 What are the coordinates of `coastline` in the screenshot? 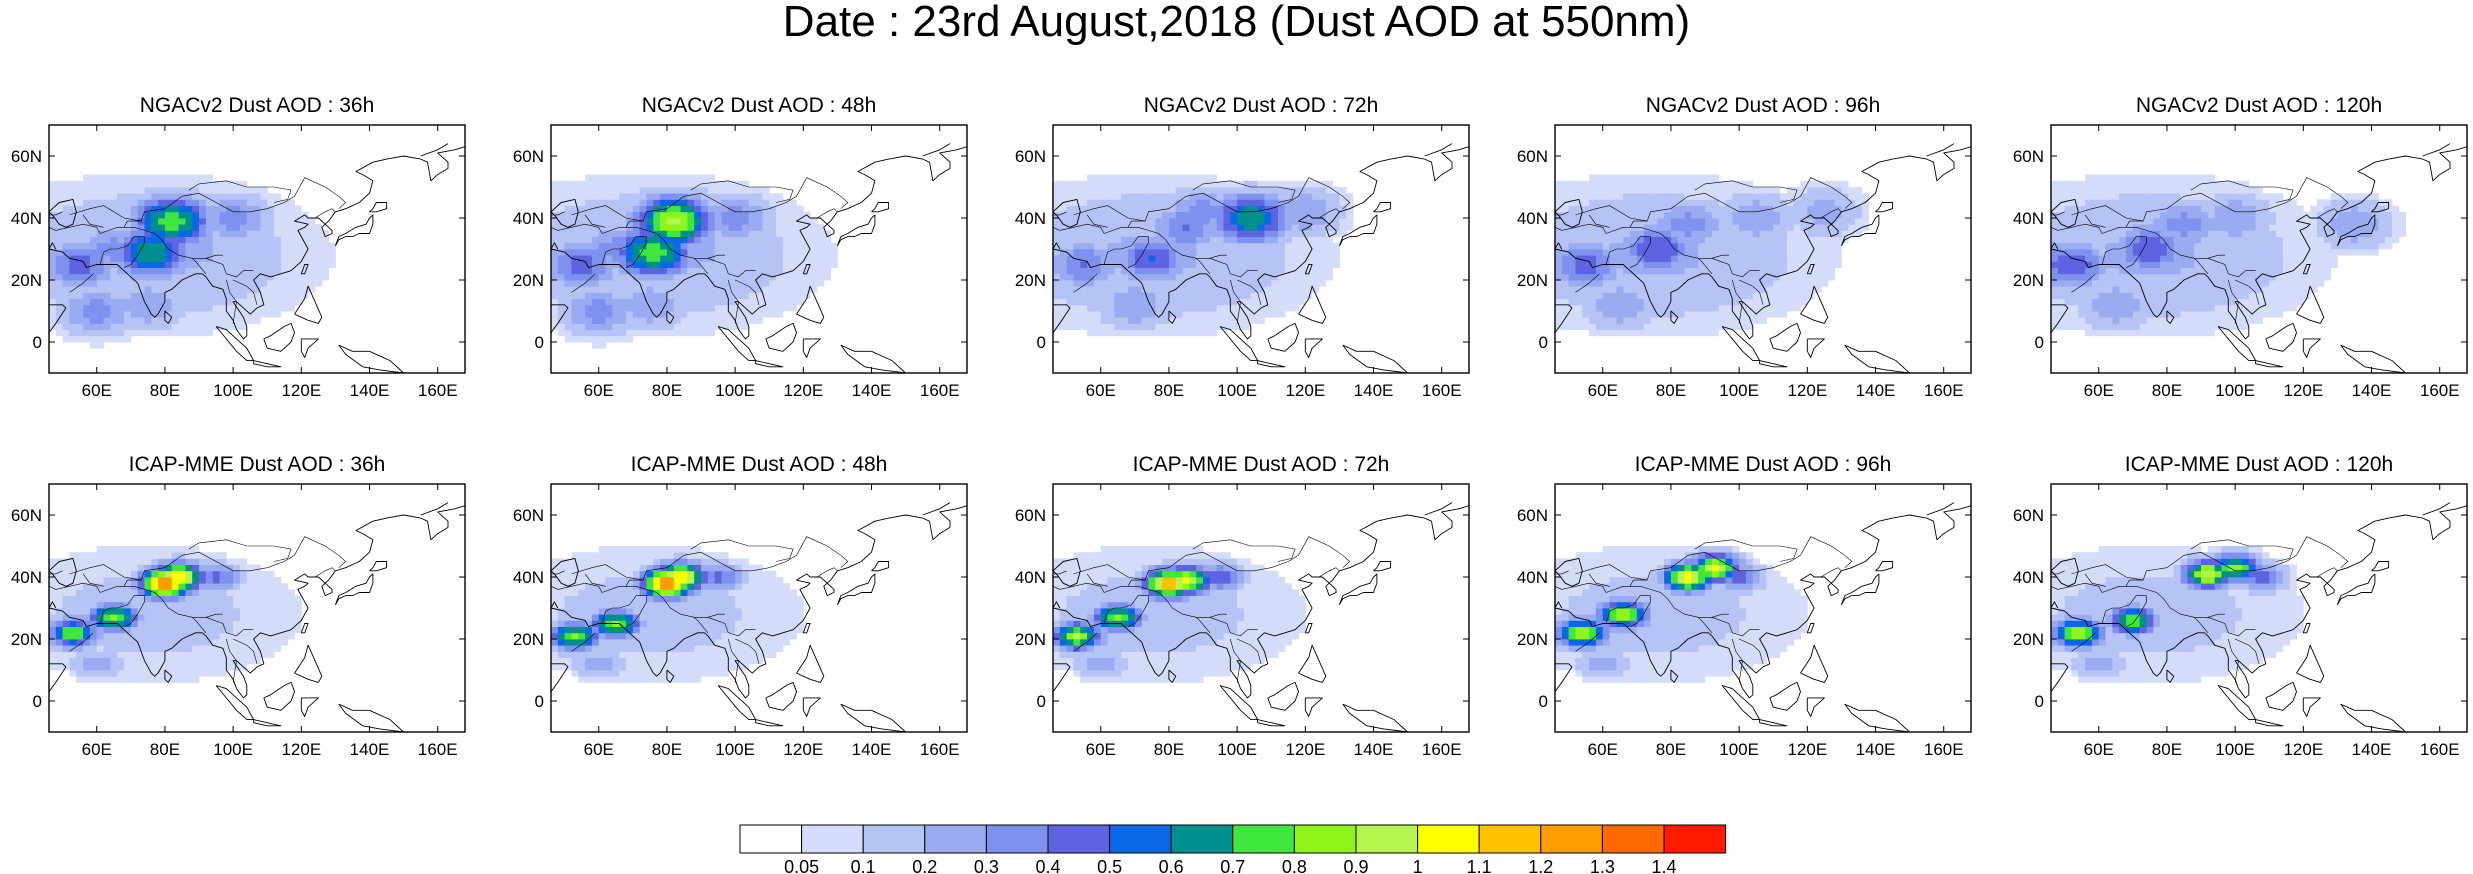 It's located at (559, 318).